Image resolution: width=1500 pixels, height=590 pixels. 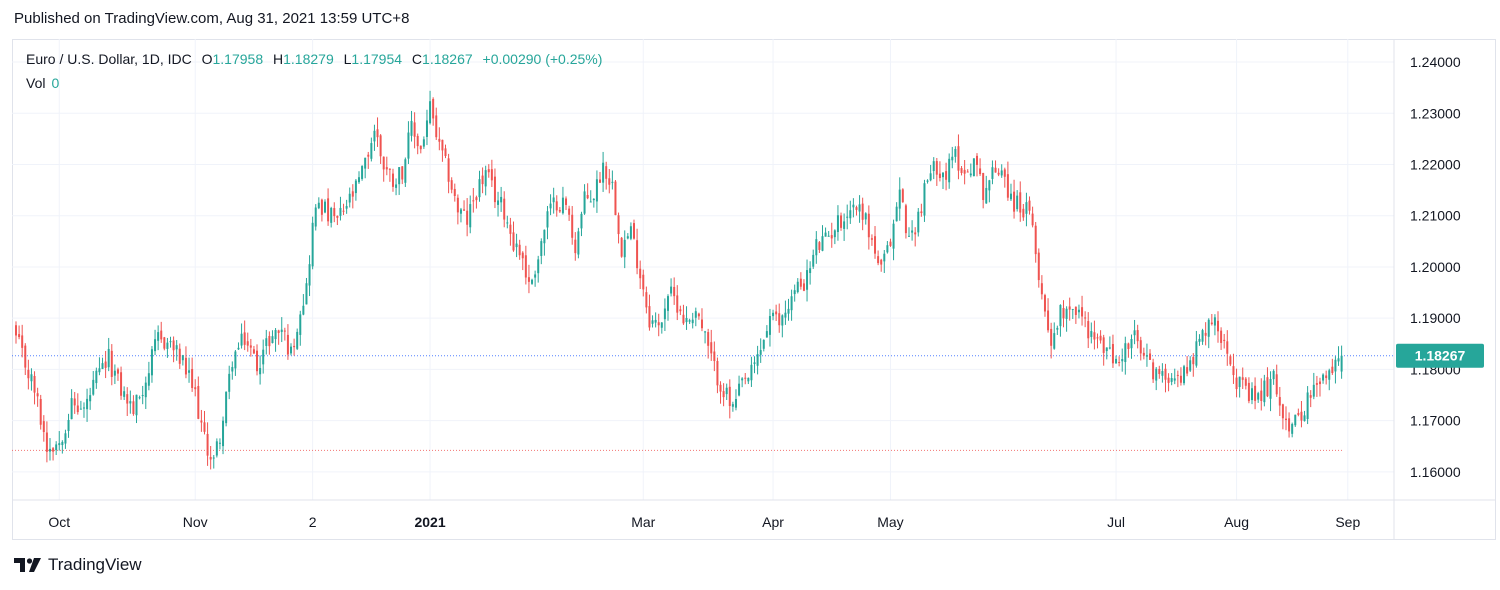 What do you see at coordinates (1435, 113) in the screenshot?
I see `price-tick-label: 1.23000` at bounding box center [1435, 113].